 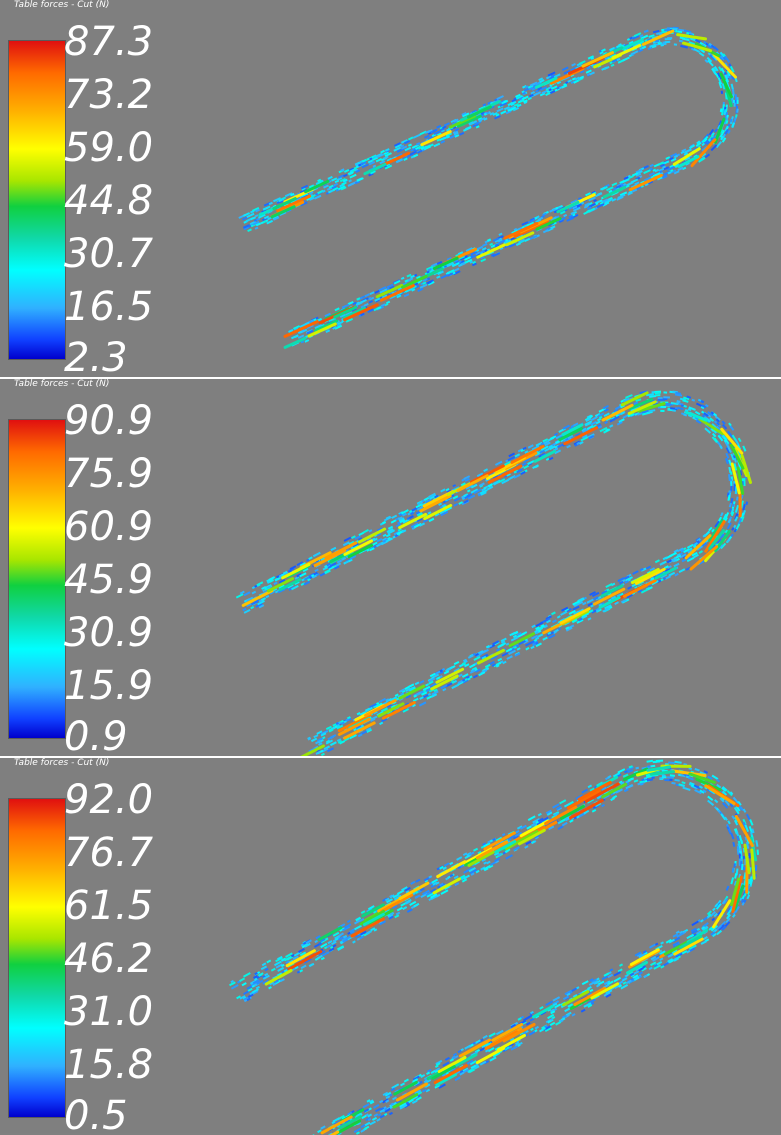 What do you see at coordinates (108, 800) in the screenshot?
I see `colorbar-tick-max: 92.0` at bounding box center [108, 800].